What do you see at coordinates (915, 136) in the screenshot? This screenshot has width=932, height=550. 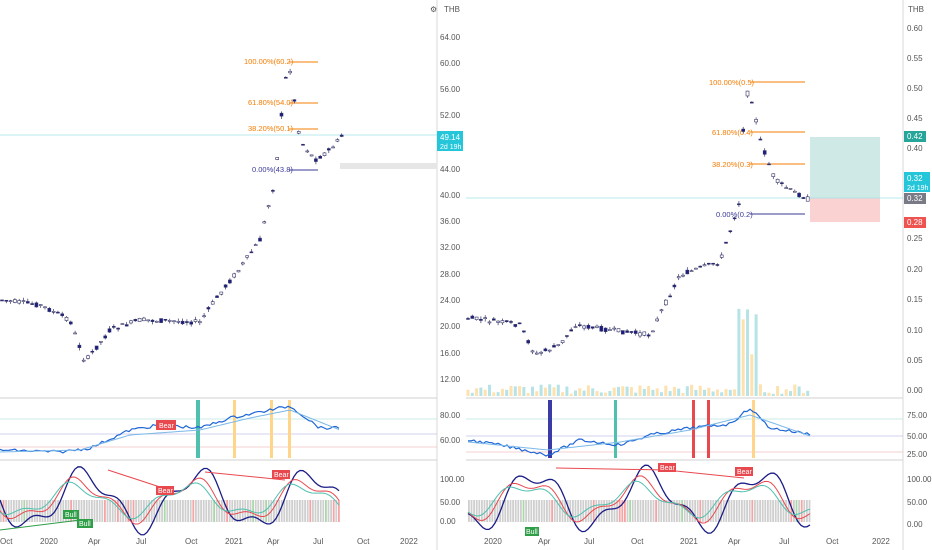 I see `right-target-tag` at bounding box center [915, 136].